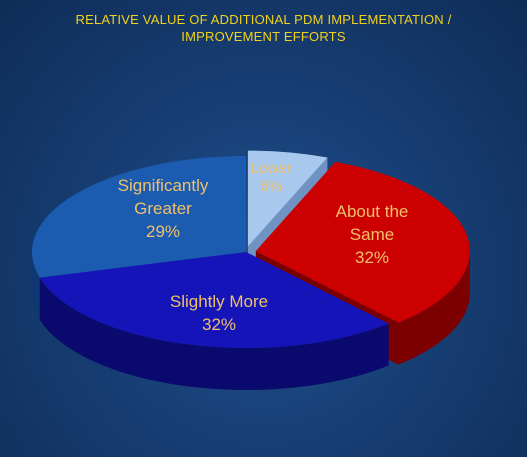 The width and height of the screenshot is (527, 457). I want to click on data-label-significantly-greater: Significantly Greater 29%, so click(163, 208).